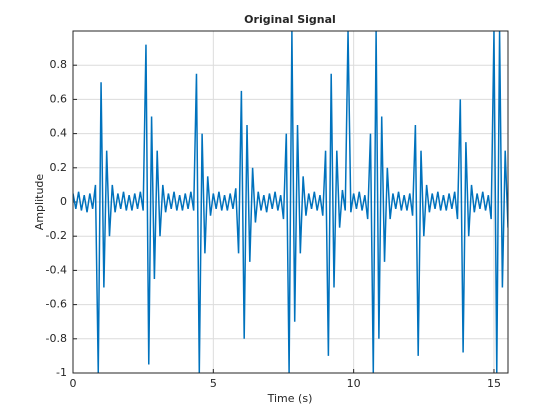 This screenshot has width=560, height=420. I want to click on x-tick-label: 0, so click(73, 383).